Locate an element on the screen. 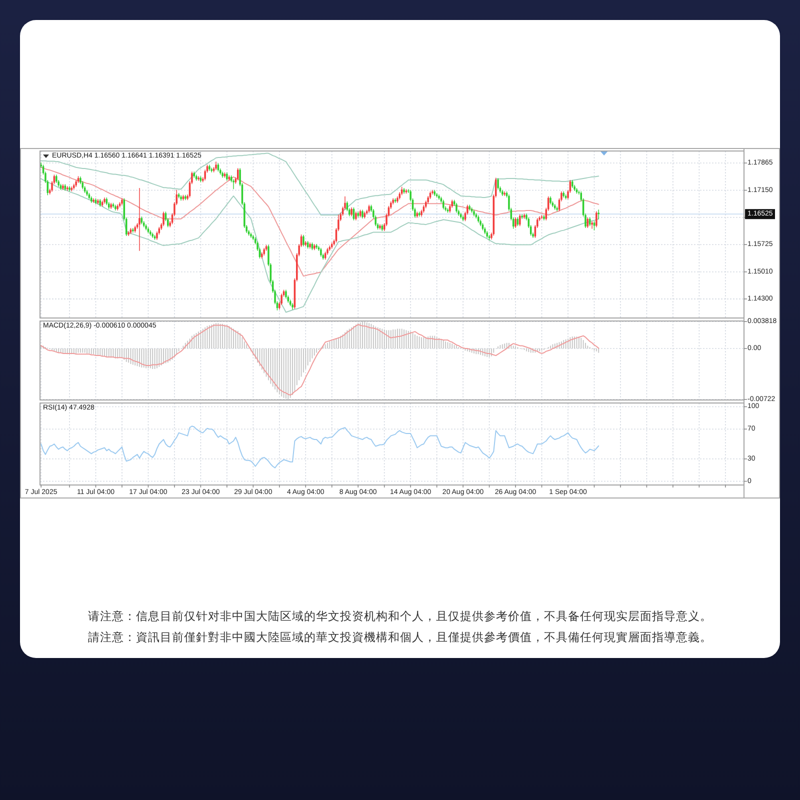  text: 請注意：資訊目前僅針對非中國大陸區域的華文投資機構和個人，且僅提供參考價值，不具備任何現實層面指導意義。 is located at coordinates (400, 637).